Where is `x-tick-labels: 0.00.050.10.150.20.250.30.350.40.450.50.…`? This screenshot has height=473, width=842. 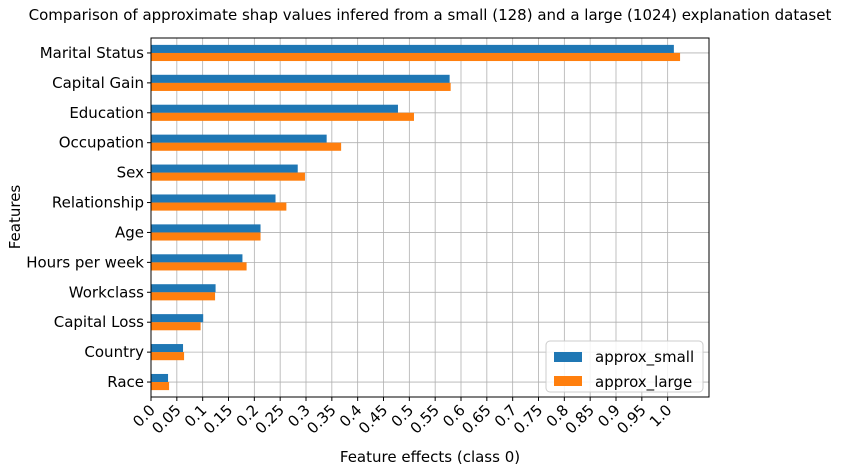 x-tick-labels: 0.00.050.10.150.20.250.30.350.40.450.50.… is located at coordinates (402, 417).